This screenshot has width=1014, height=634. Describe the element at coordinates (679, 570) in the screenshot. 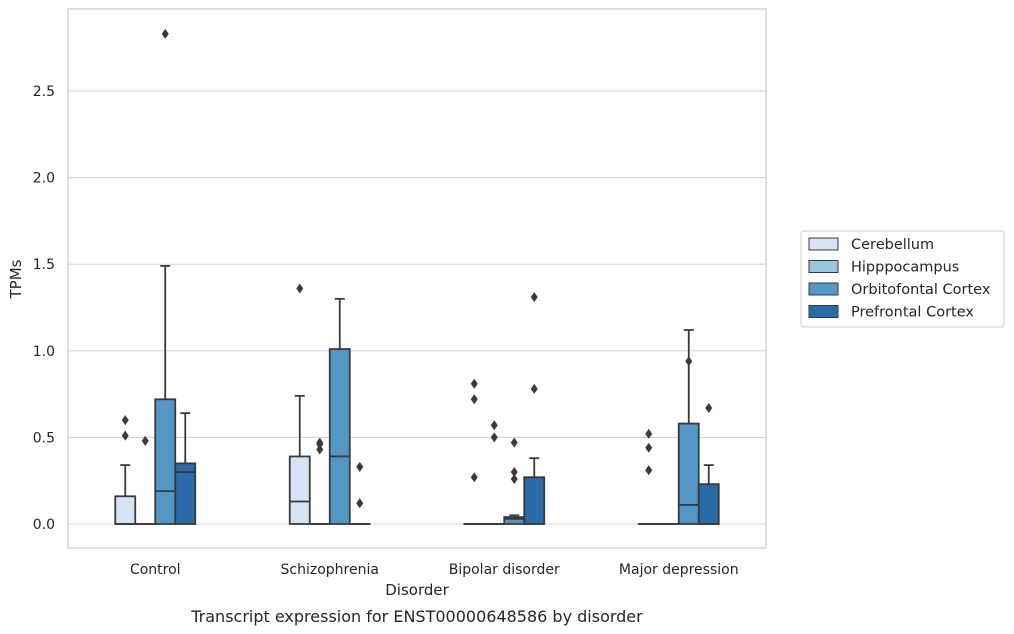

I see `x-tick-label: Major depression` at that location.